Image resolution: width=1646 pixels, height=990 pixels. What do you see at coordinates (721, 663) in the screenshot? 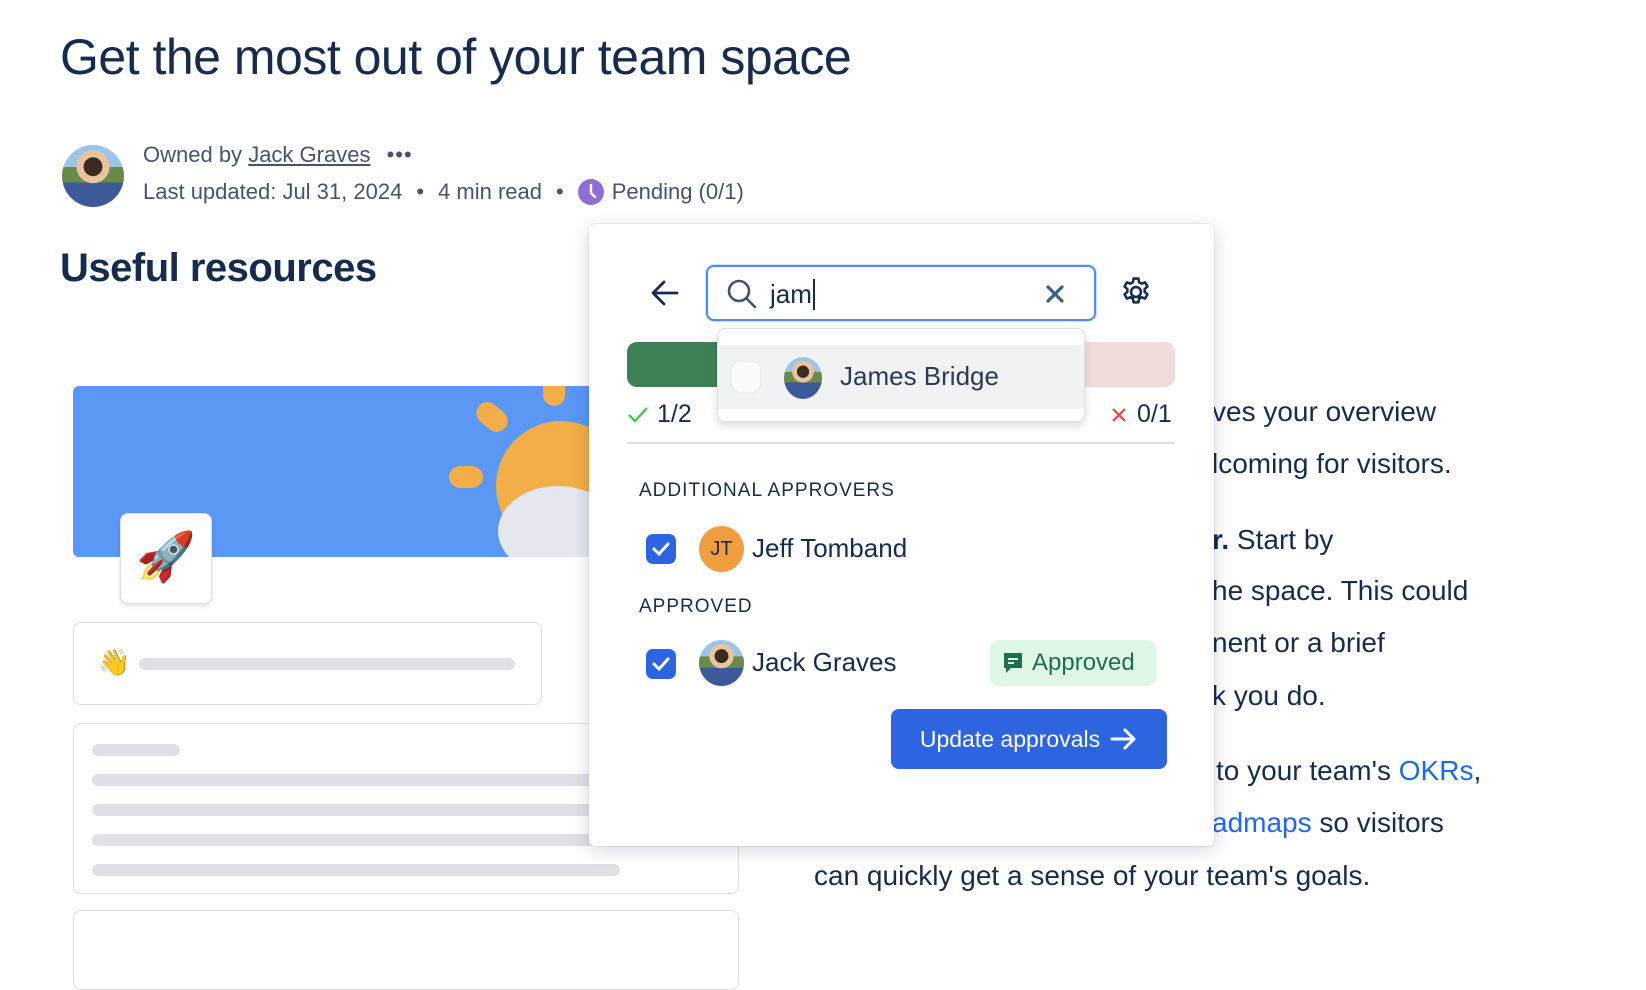
I see `jack-graves-avatar` at bounding box center [721, 663].